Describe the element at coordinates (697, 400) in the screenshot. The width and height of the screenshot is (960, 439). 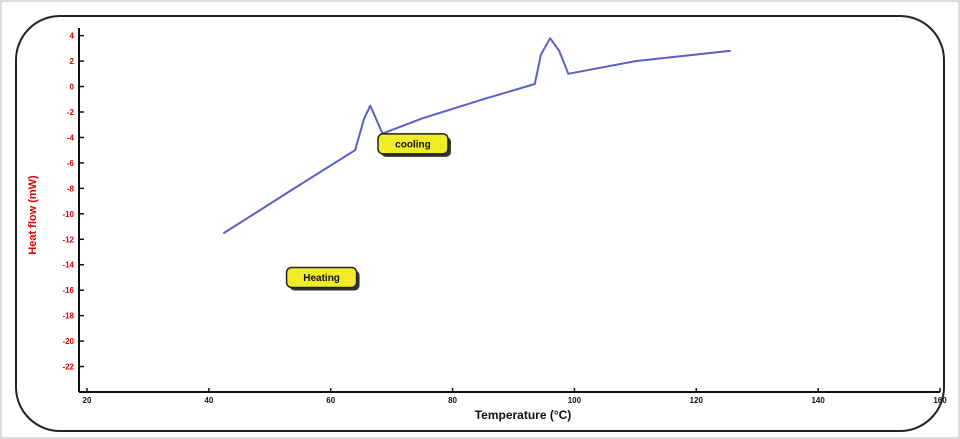
I see `x-tick-label: 120` at that location.